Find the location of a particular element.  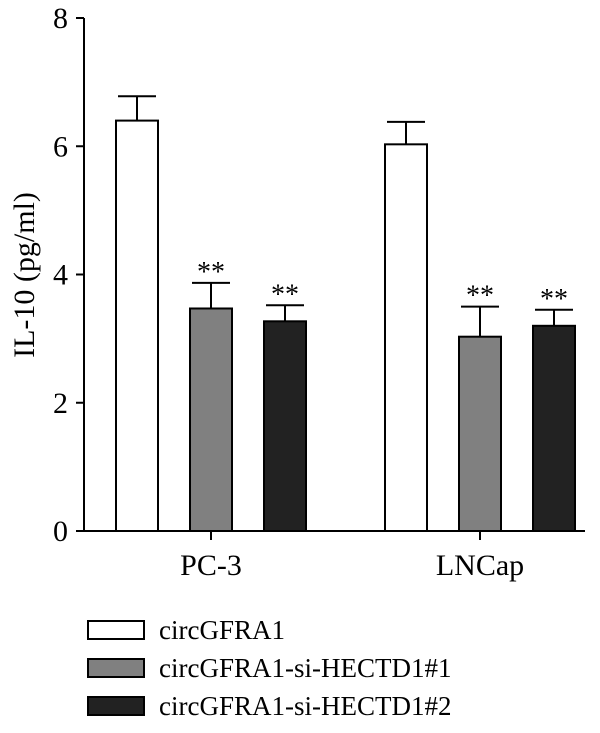

x-tick-label: LNCap is located at coordinates (480, 565).